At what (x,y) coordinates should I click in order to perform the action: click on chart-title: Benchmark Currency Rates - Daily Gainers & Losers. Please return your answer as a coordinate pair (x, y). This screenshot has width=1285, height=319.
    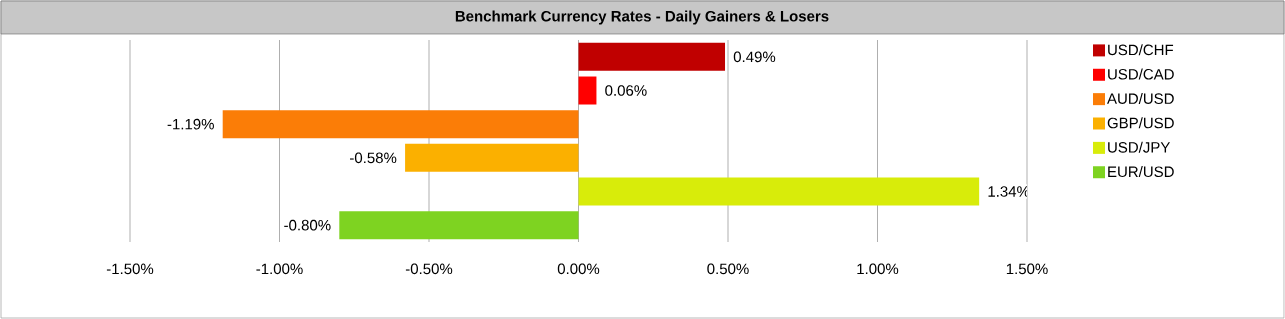
    Looking at the image, I should click on (642, 17).